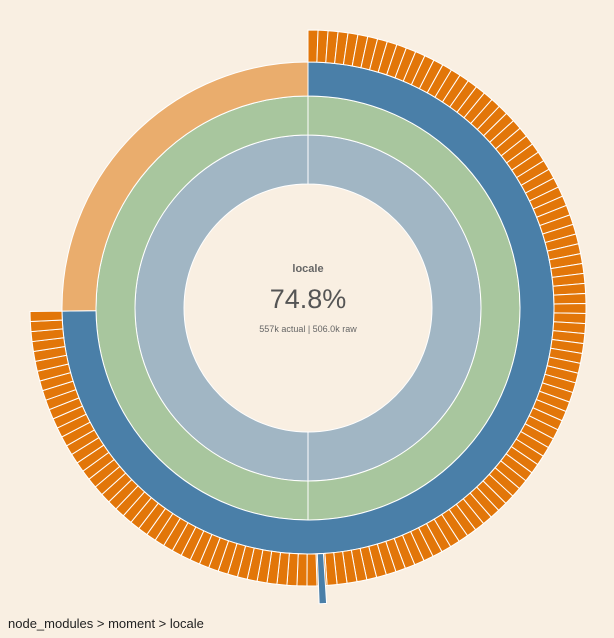 The width and height of the screenshot is (614, 638). Describe the element at coordinates (106, 623) in the screenshot. I see `breadcrumb: node_modules > moment > locale` at that location.